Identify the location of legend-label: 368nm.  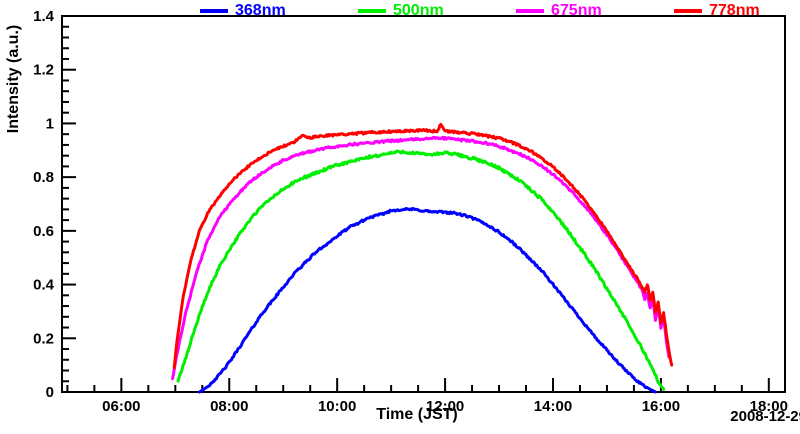
(260, 10).